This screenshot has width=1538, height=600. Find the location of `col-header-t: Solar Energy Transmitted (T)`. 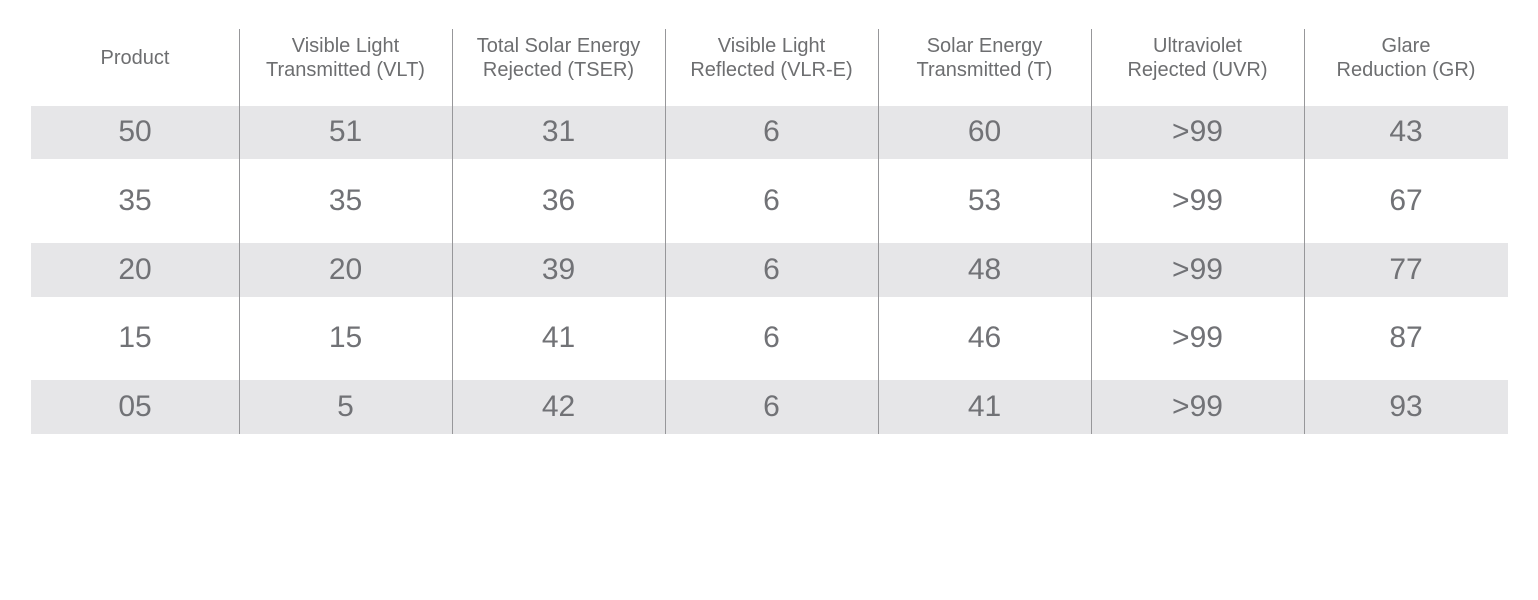

col-header-t: Solar Energy Transmitted (T) is located at coordinates (984, 57).